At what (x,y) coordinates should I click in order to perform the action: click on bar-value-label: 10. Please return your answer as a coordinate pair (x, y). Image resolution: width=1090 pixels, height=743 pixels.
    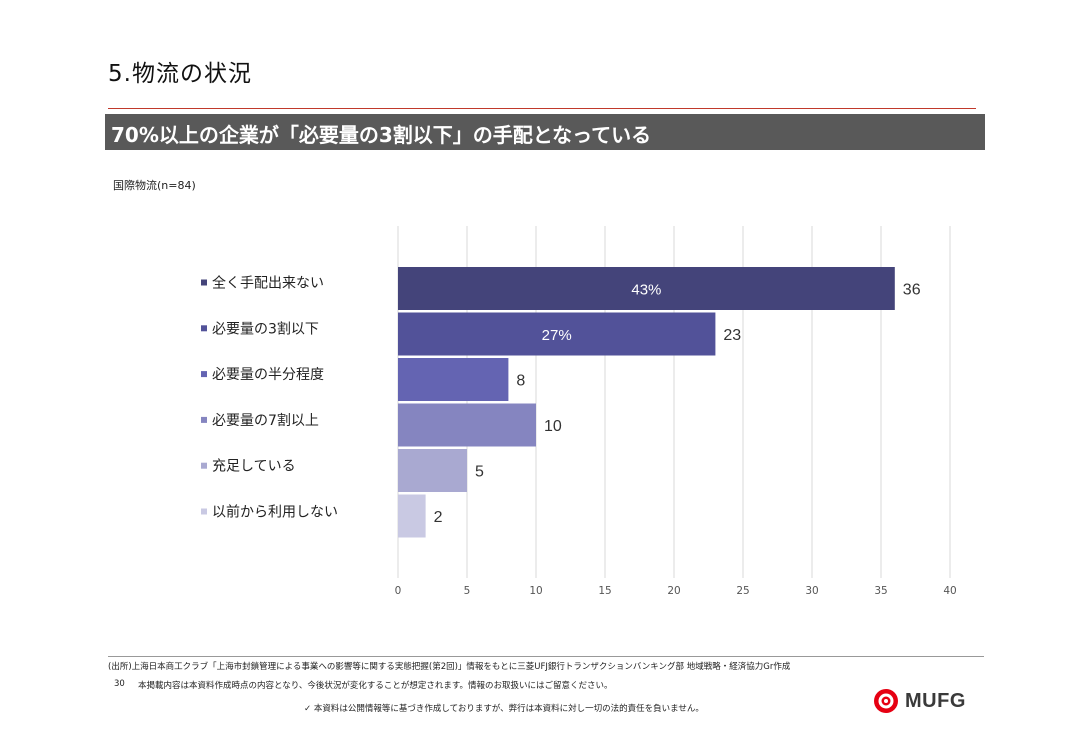
    Looking at the image, I should click on (553, 426).